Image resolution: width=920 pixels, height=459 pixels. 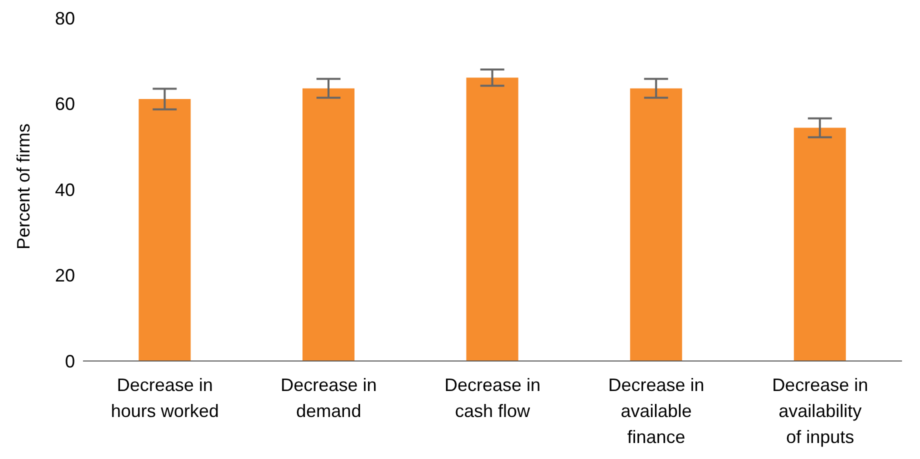 What do you see at coordinates (64, 18) in the screenshot?
I see `y-tick-label: 80` at bounding box center [64, 18].